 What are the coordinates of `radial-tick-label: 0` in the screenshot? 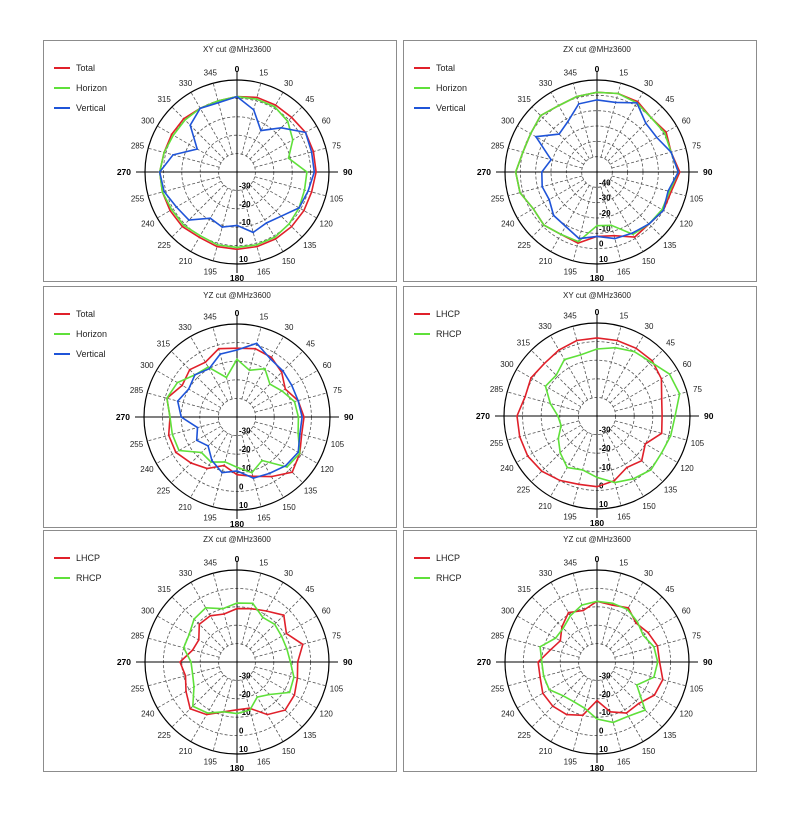 It's located at (601, 244).